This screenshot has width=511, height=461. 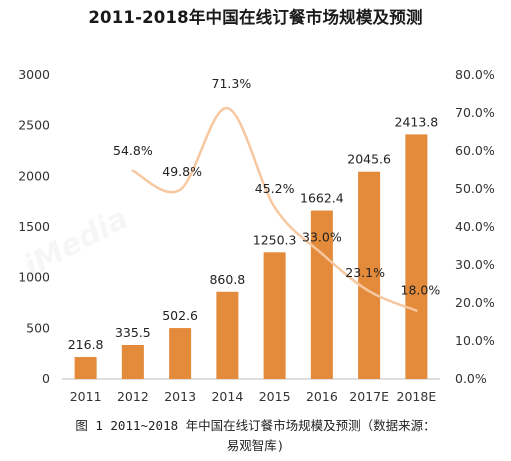 I want to click on growth-value-label: 71.3%, so click(x=232, y=83).